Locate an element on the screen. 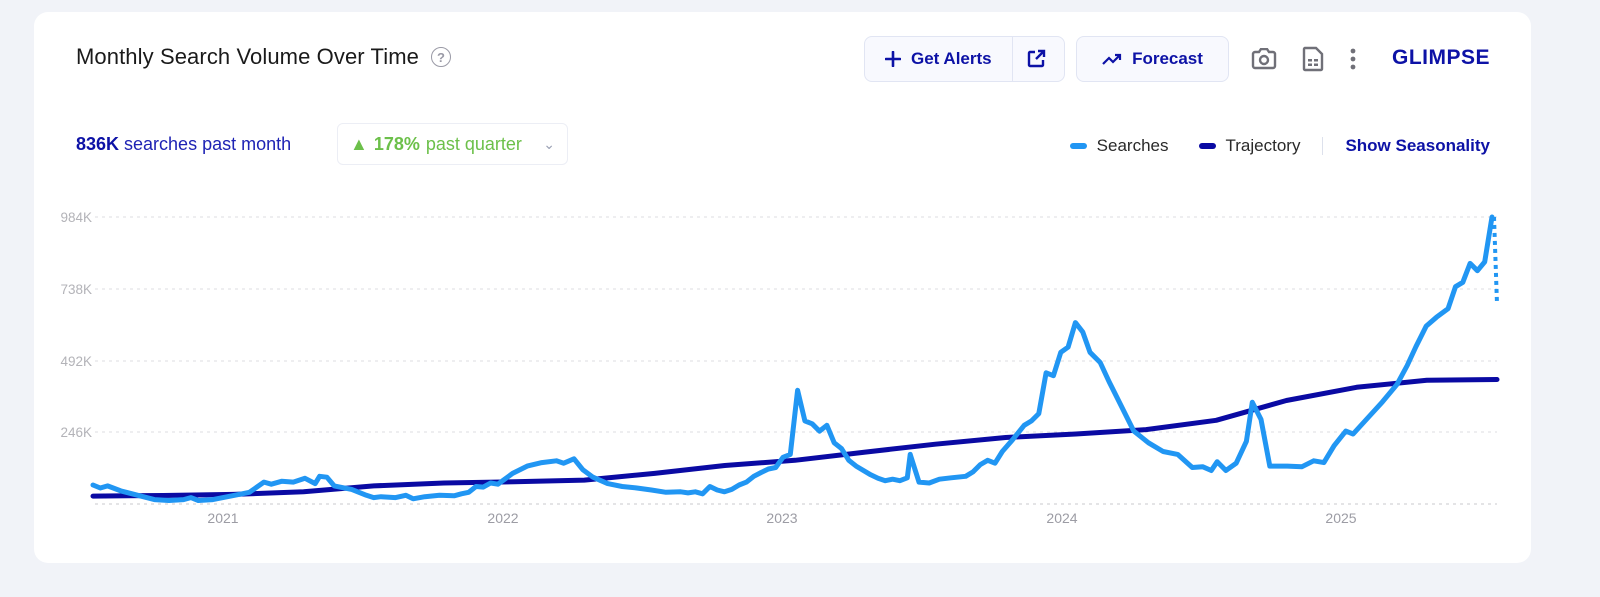  x-tick: 2024 is located at coordinates (1061, 518).